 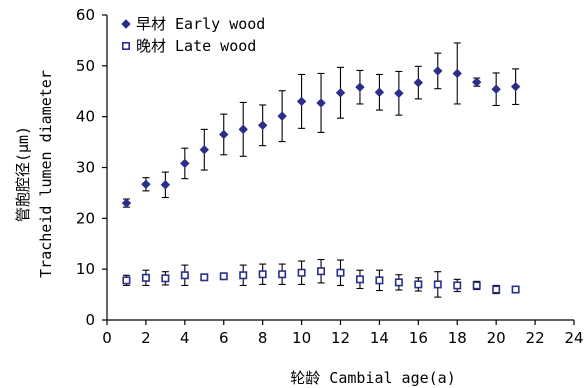 I want to click on y-axis-title: 管胞腔径(μm) Tracheid lumen diameter, so click(x=34, y=174).